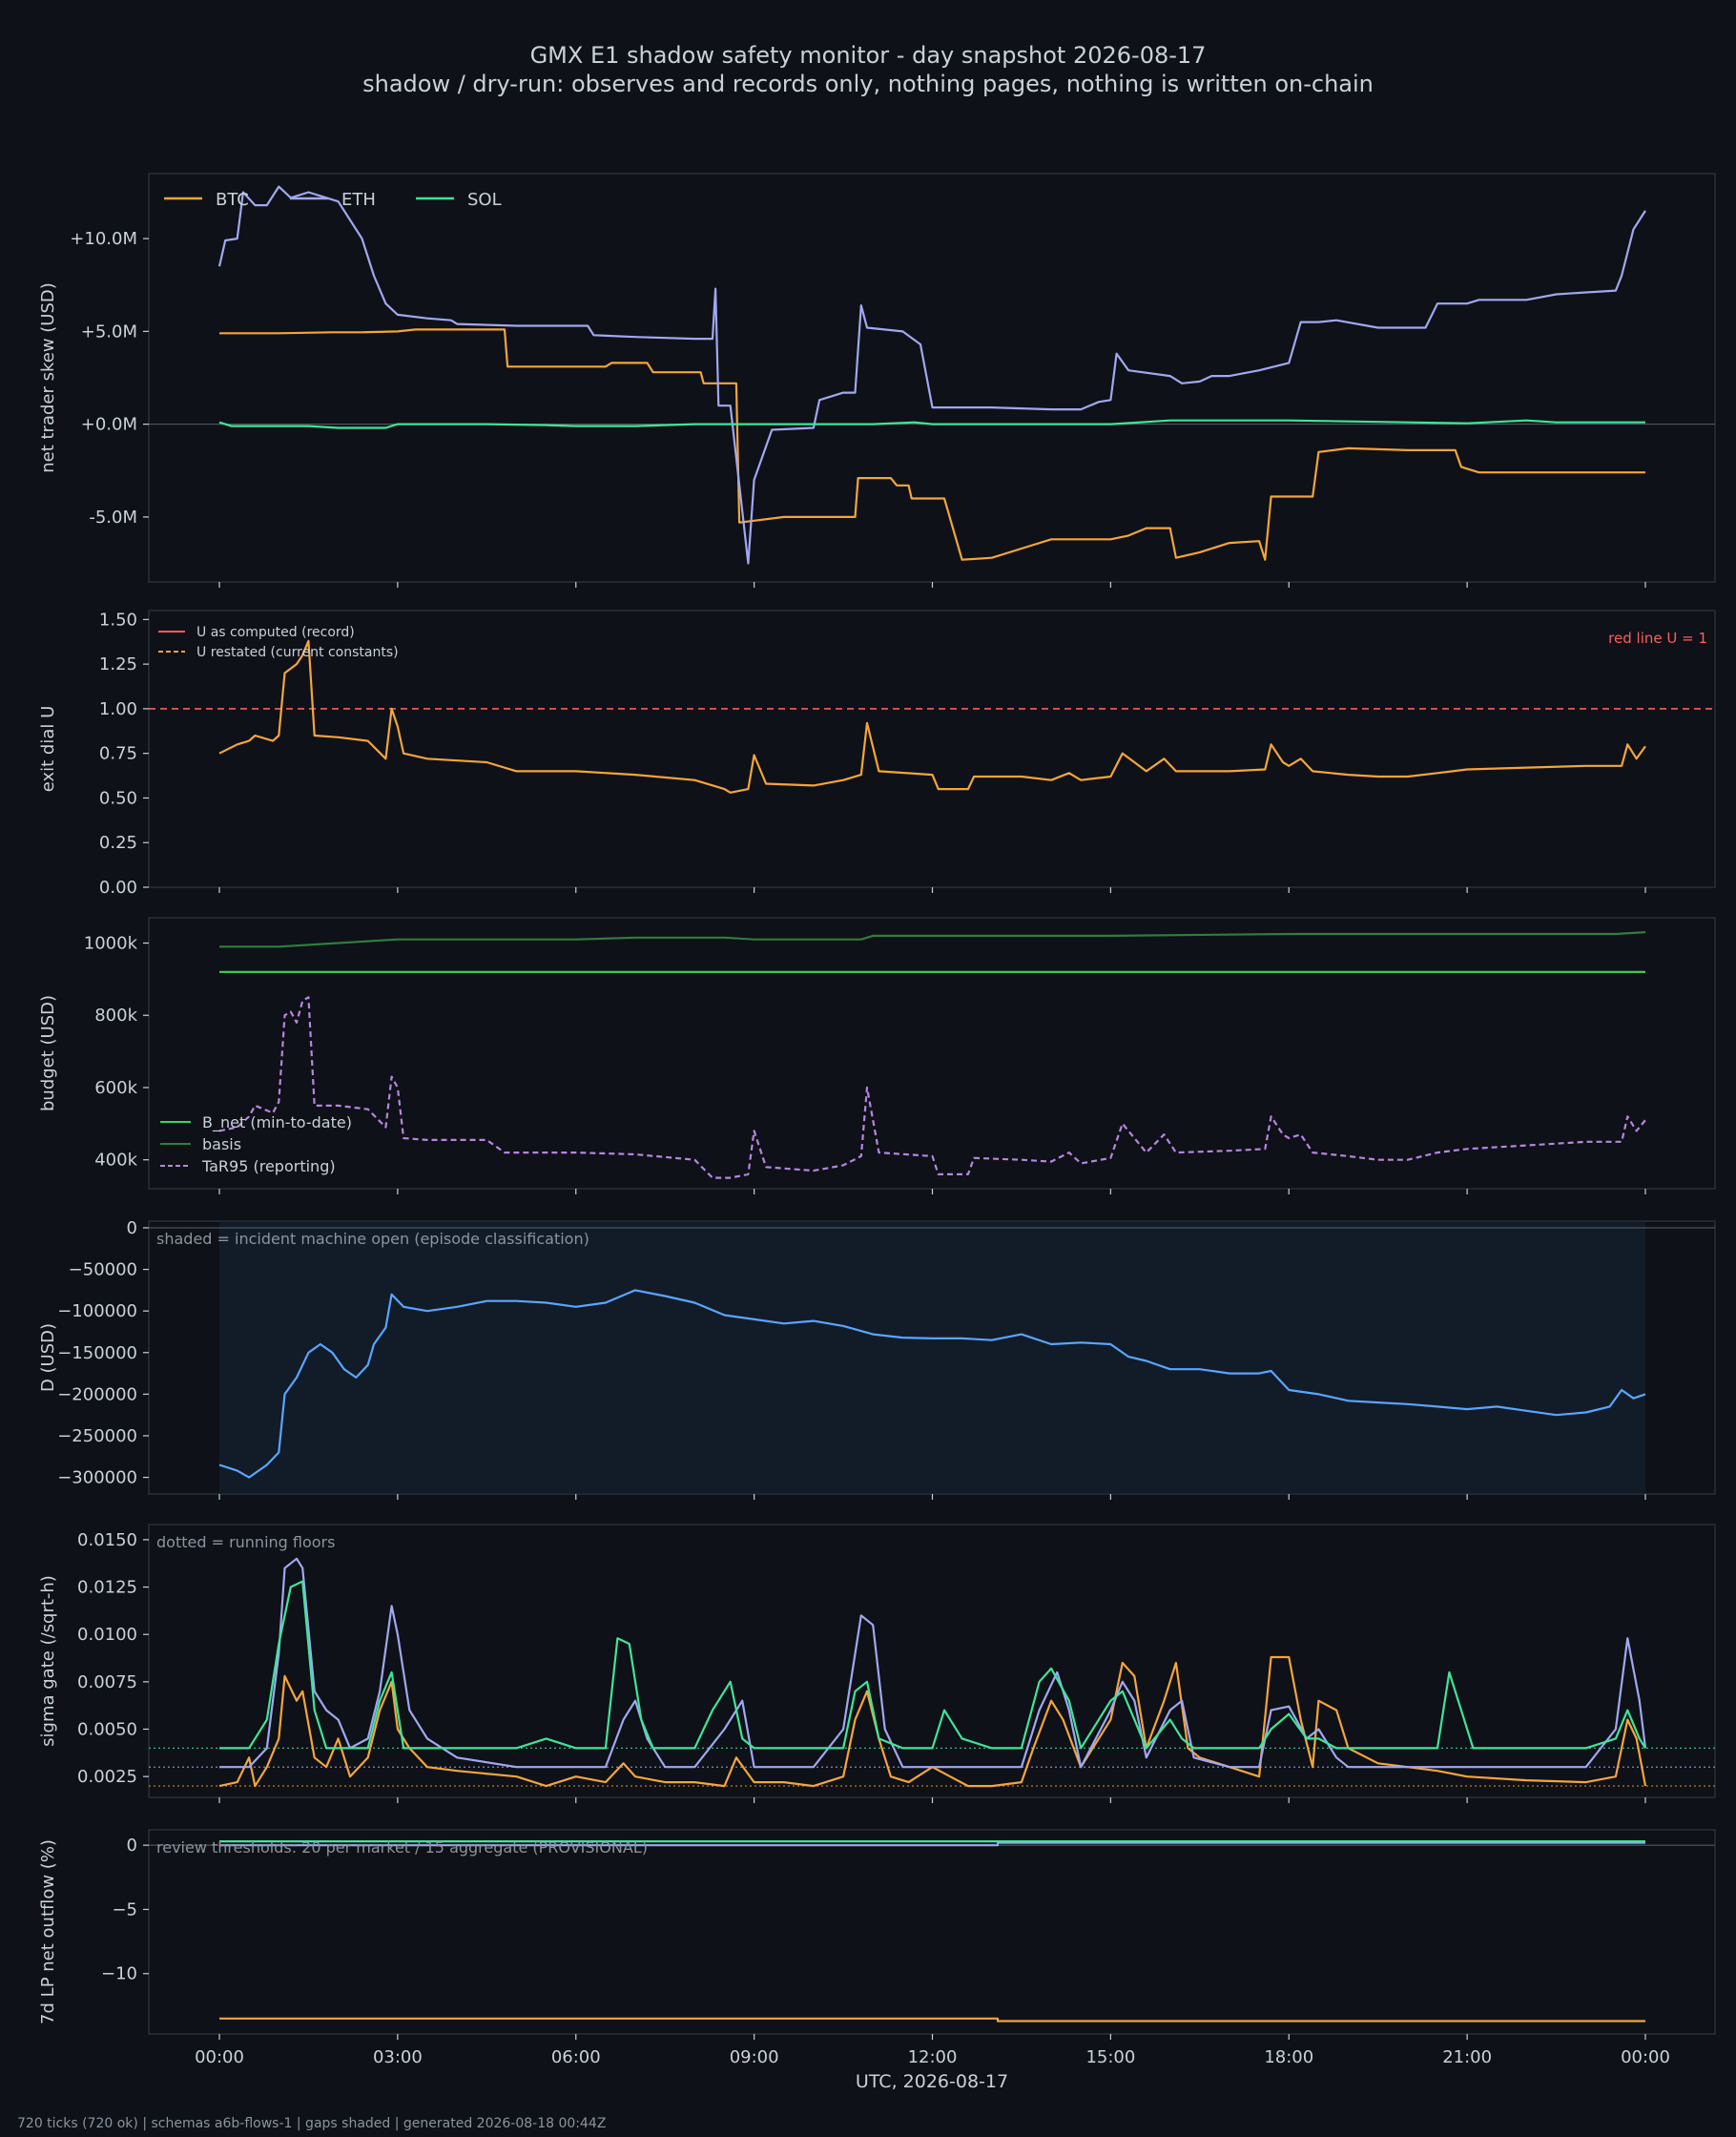 The image size is (1736, 2137). I want to click on y-tick-label: +5.0M, so click(109, 332).